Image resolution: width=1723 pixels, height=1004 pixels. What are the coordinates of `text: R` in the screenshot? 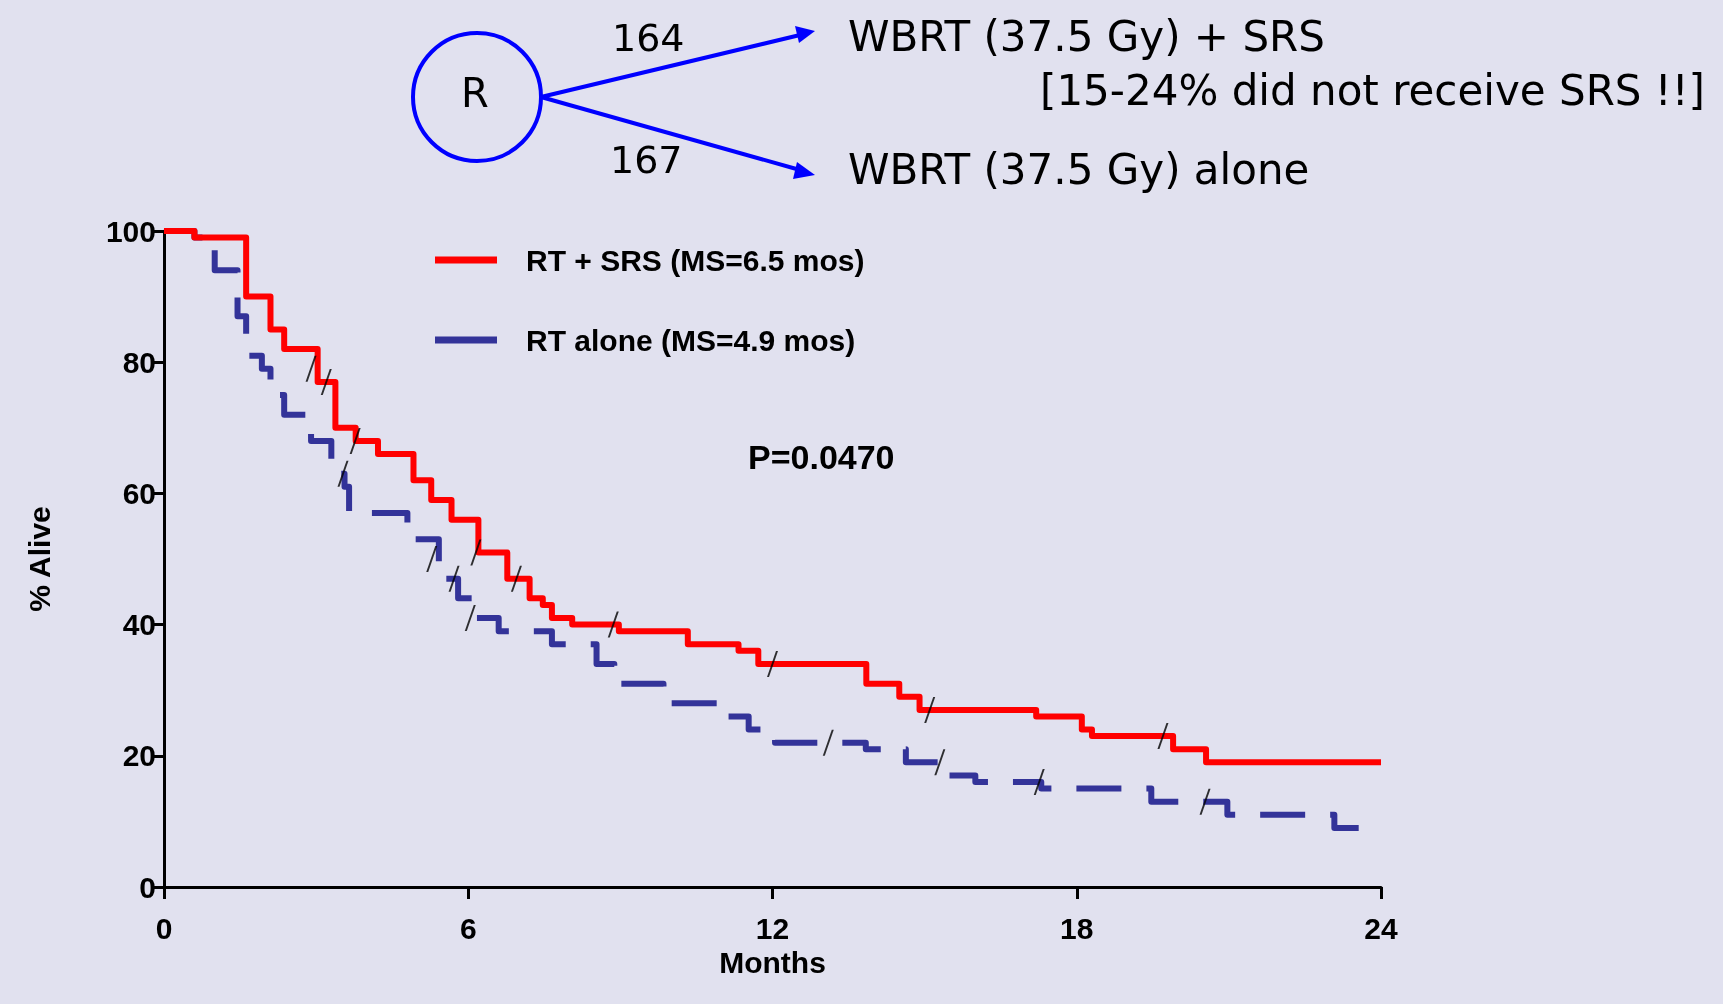 It's located at (475, 93).